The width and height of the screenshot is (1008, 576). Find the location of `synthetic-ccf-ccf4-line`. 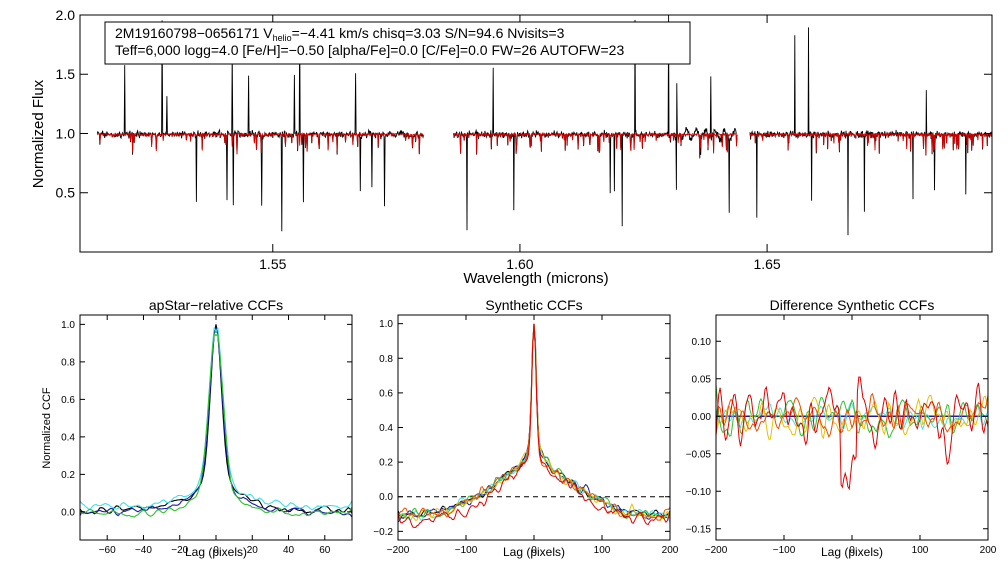

synthetic-ccf-ccf4-line is located at coordinates (534, 422).